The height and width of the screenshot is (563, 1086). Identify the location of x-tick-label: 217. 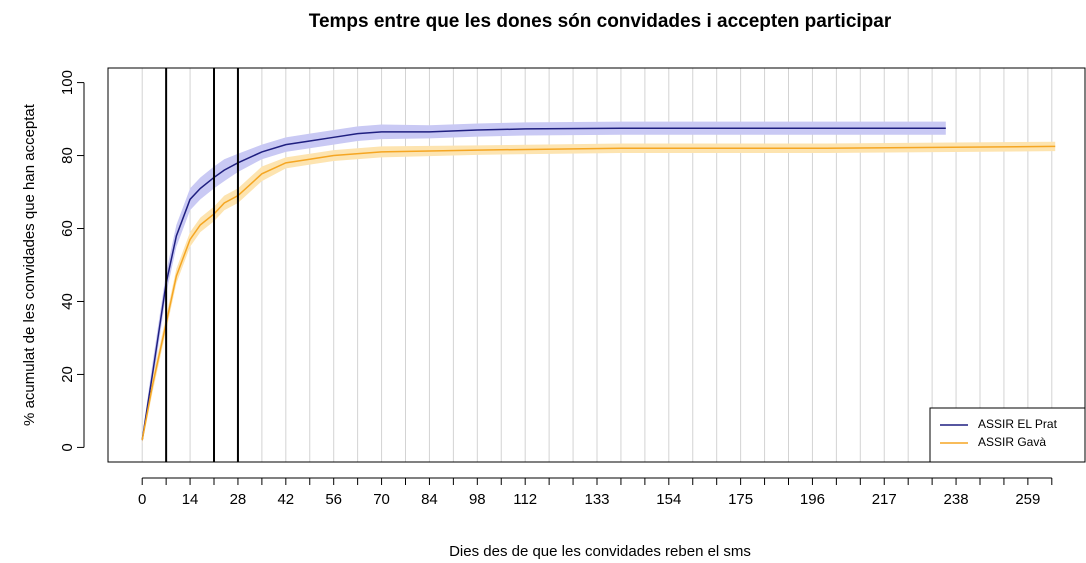
(884, 499).